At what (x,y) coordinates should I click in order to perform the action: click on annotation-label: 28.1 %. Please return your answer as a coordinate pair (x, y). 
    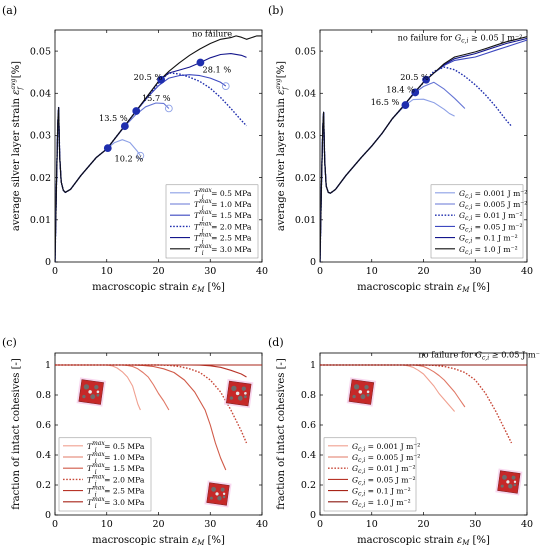
    Looking at the image, I should click on (216, 70).